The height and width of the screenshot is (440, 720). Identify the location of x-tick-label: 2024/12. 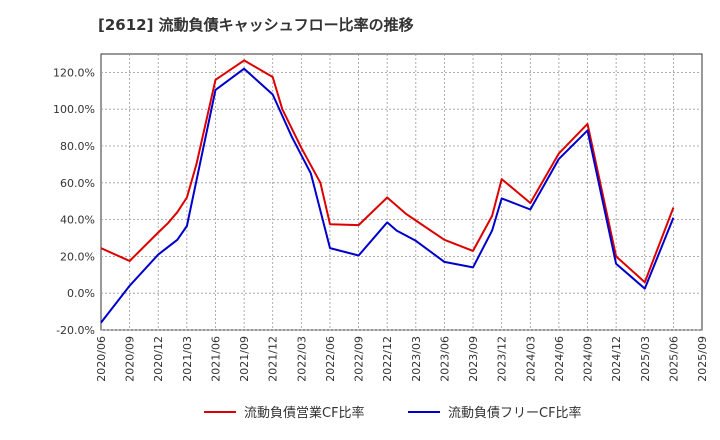
(616, 359).